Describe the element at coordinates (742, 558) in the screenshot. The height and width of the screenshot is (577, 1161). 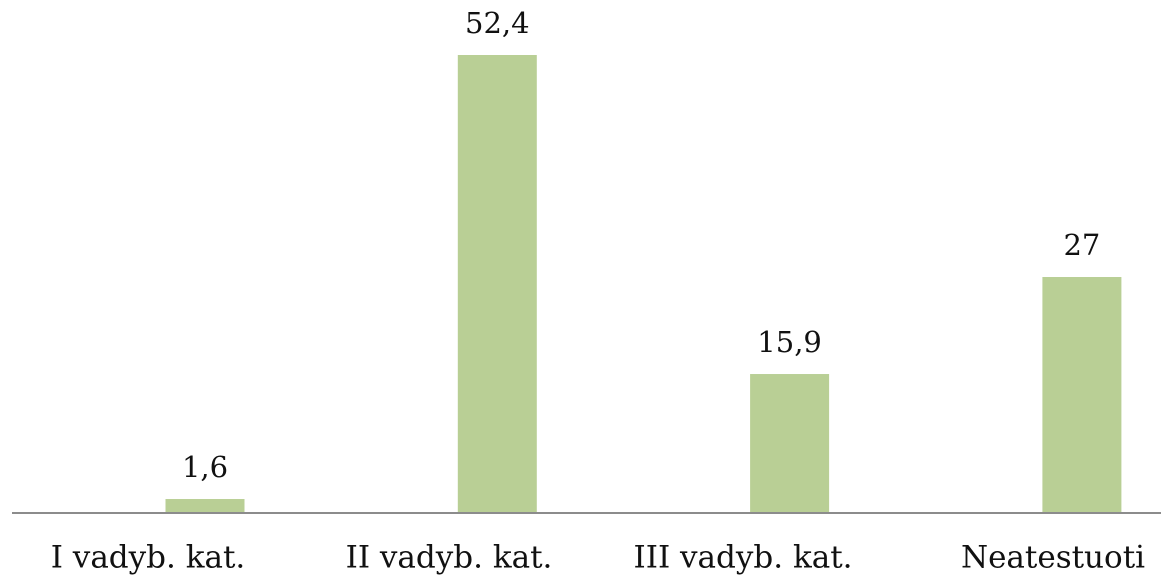
I see `x-tick-label: III vadyb. kat.` at that location.